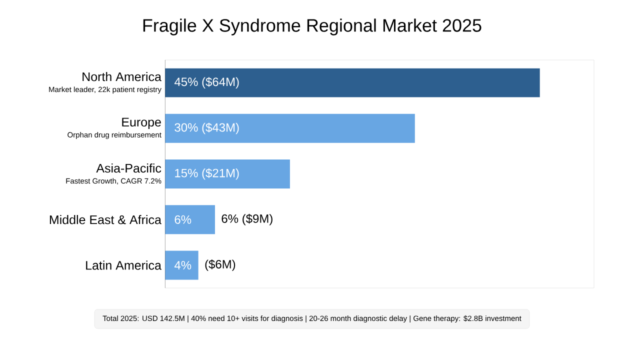 Image resolution: width=624 pixels, height=348 pixels. I want to click on data-label: 45% ($64M), so click(206, 82).